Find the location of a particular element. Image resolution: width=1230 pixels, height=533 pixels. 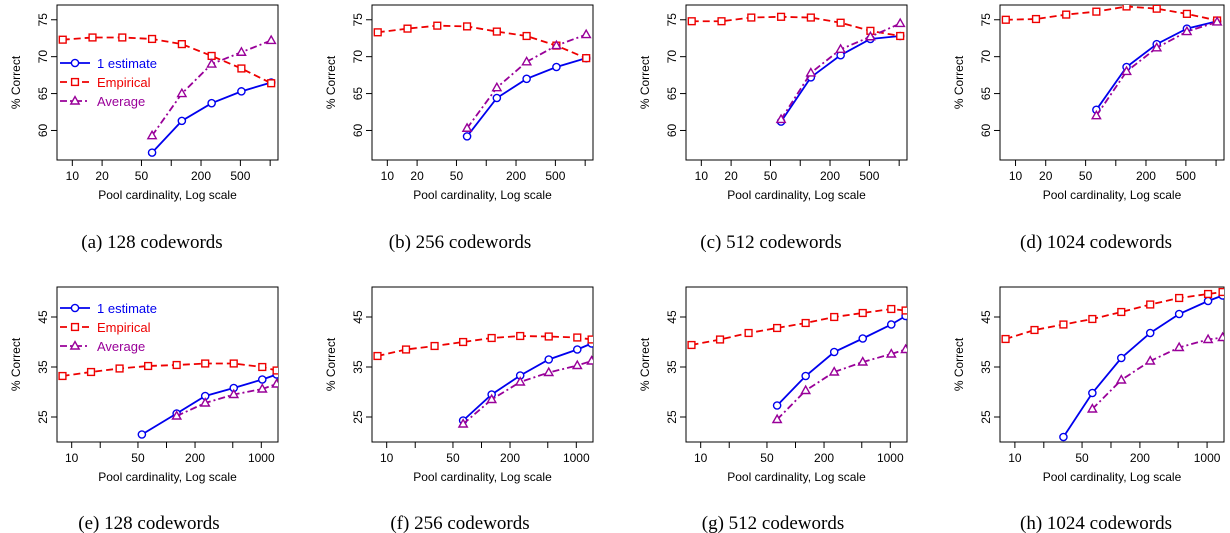

panel-caption: (h) 1024 codewords is located at coordinates (1096, 523).